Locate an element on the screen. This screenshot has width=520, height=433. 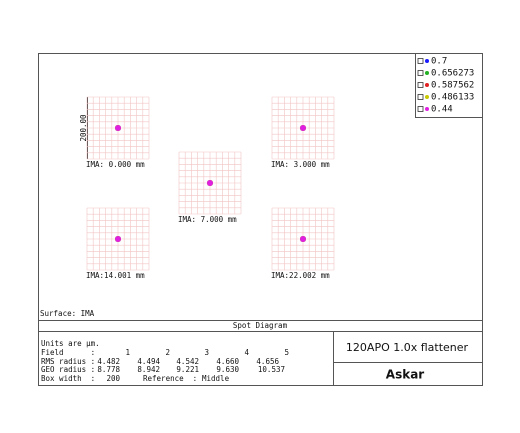
legend-label: 0.7 is located at coordinates (439, 62).